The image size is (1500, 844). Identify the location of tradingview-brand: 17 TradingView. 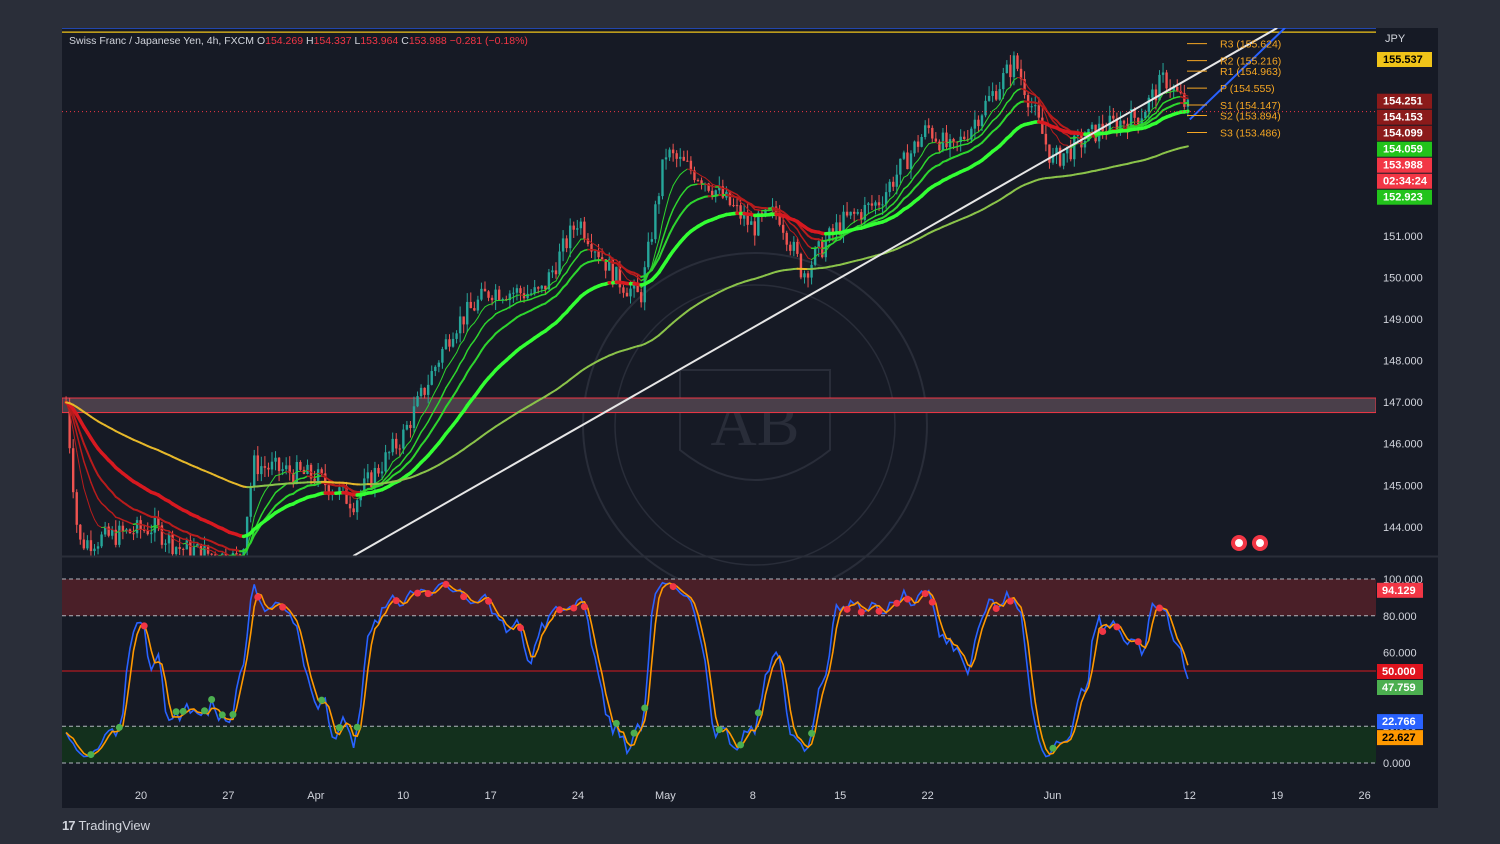
(106, 825).